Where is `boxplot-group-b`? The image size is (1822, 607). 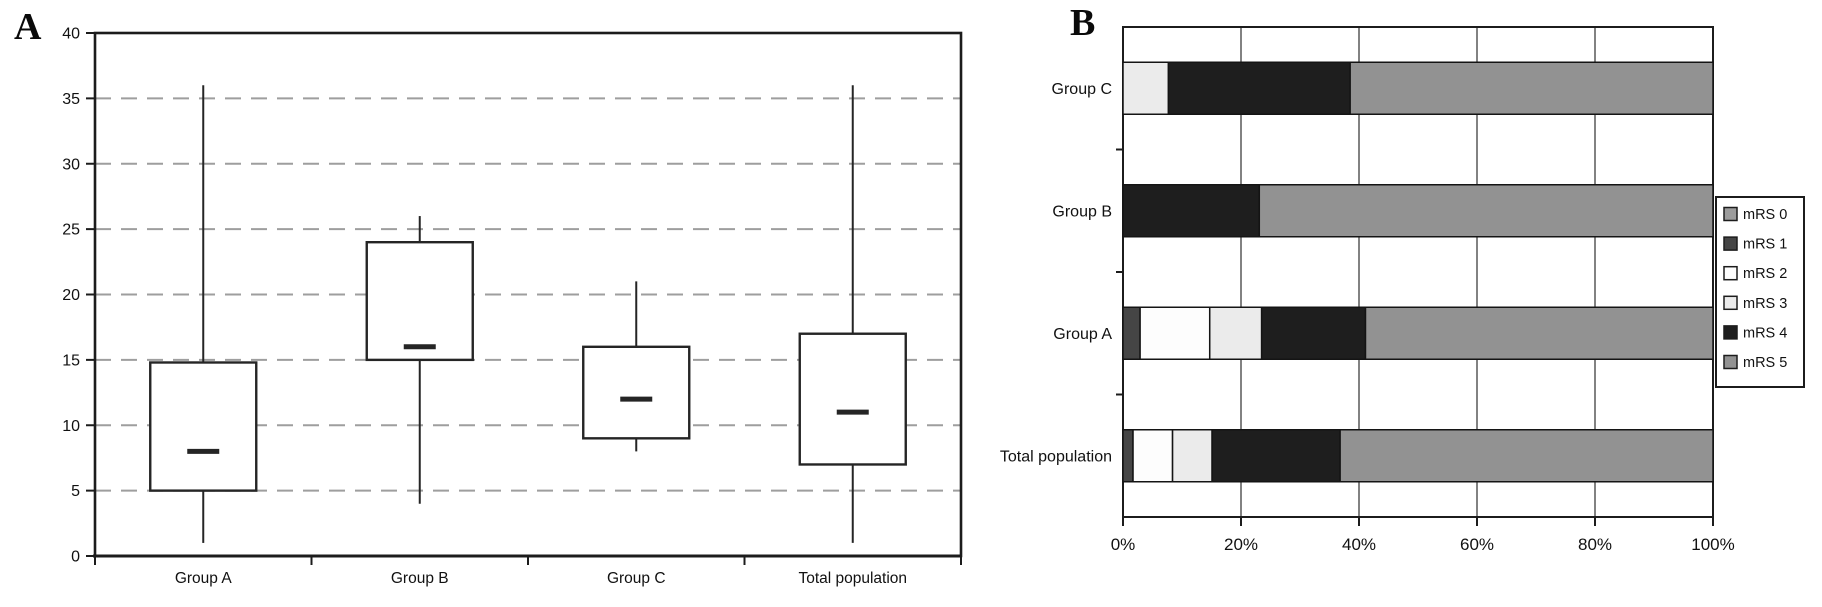 boxplot-group-b is located at coordinates (419, 360).